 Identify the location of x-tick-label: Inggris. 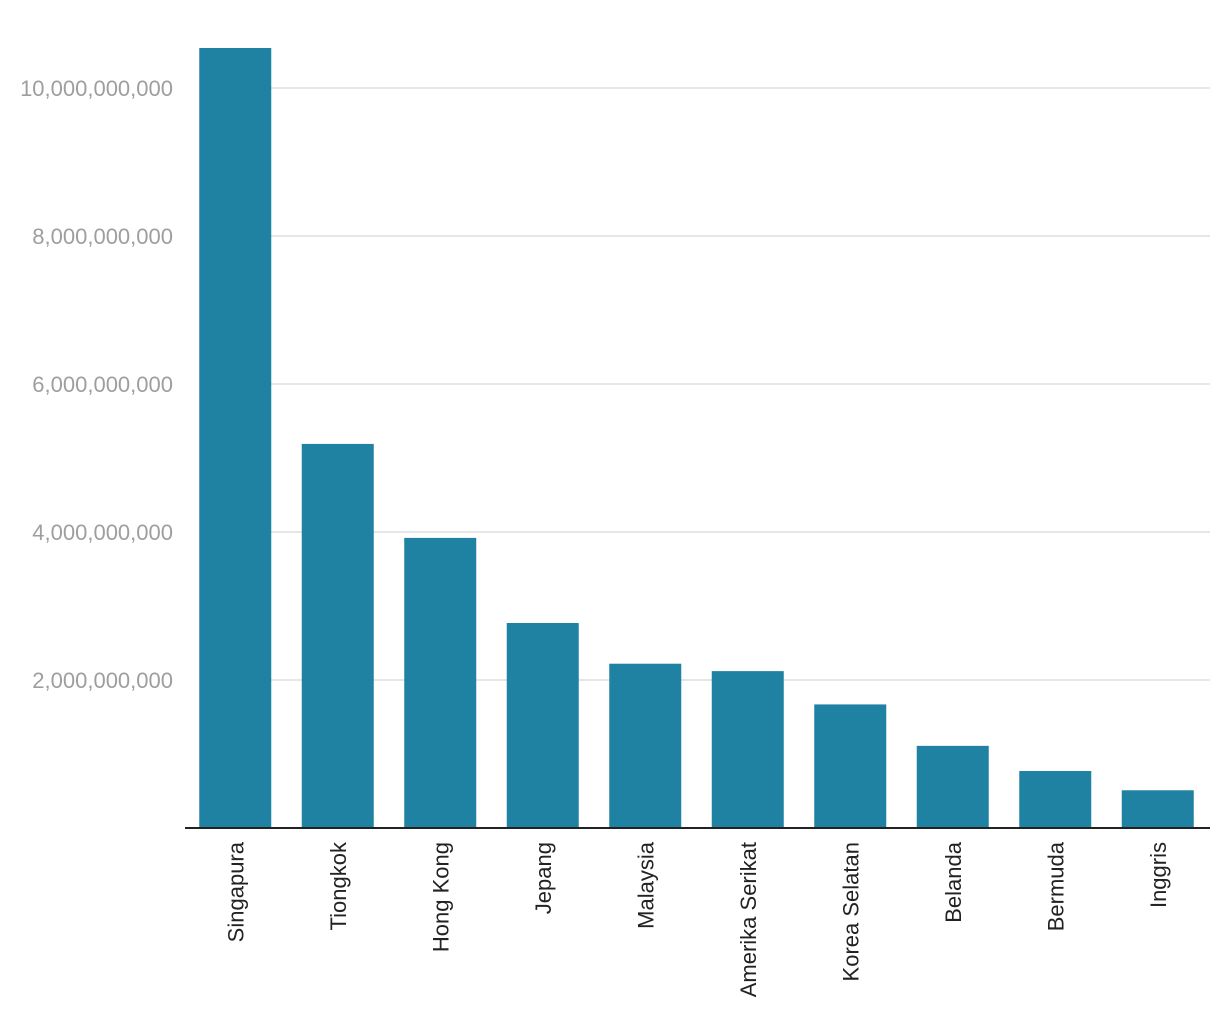
(1158, 875).